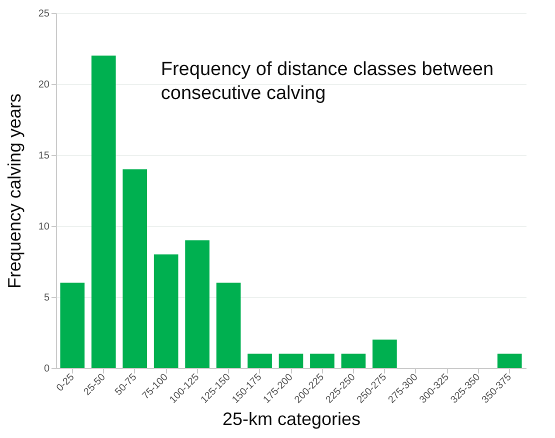 This screenshot has height=438, width=555. I want to click on y-tick-label: 20, so click(44, 85).